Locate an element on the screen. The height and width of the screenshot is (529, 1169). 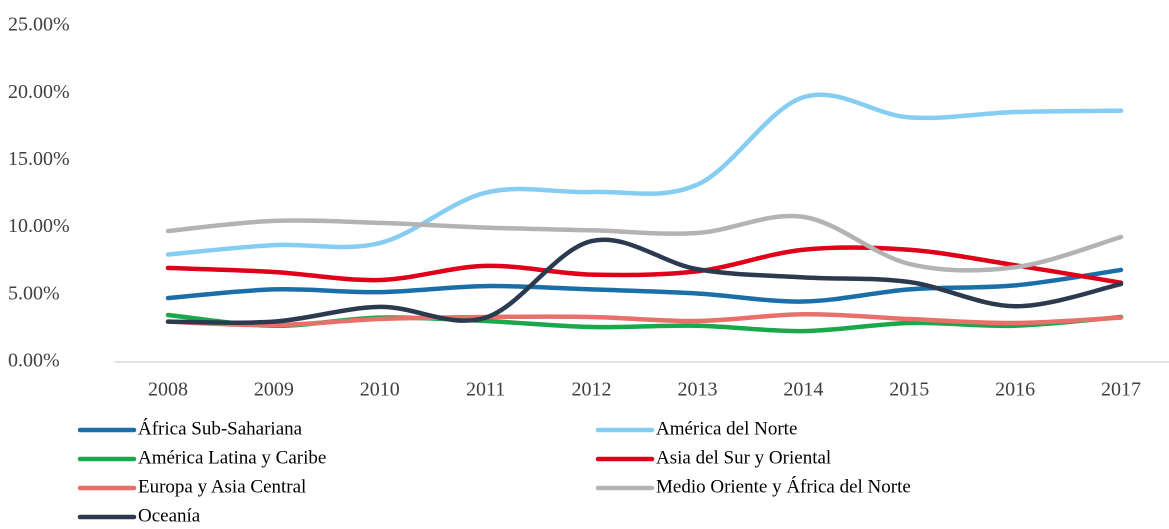
x-tick-label: 2013 is located at coordinates (697, 390).